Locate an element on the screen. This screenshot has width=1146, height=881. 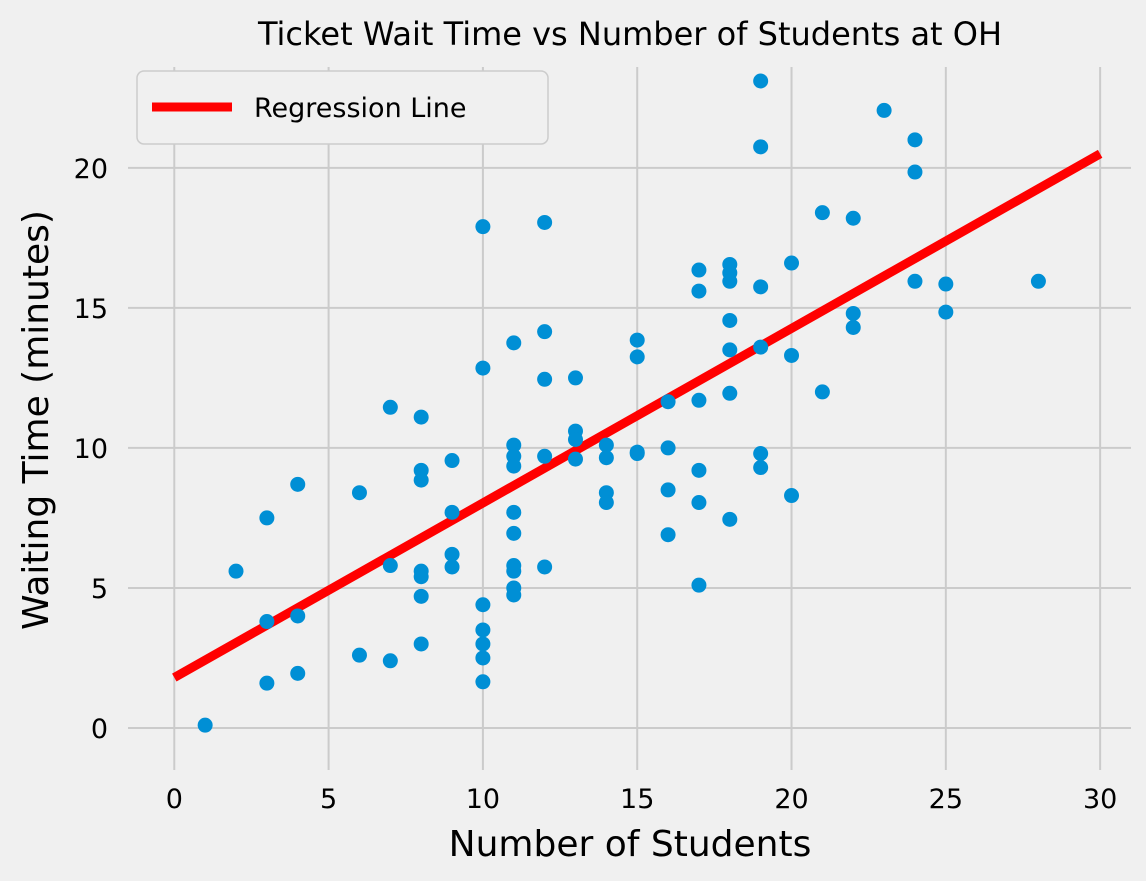
x-tick-labels: 0 5 10 15 20 25 30 is located at coordinates (642, 799).